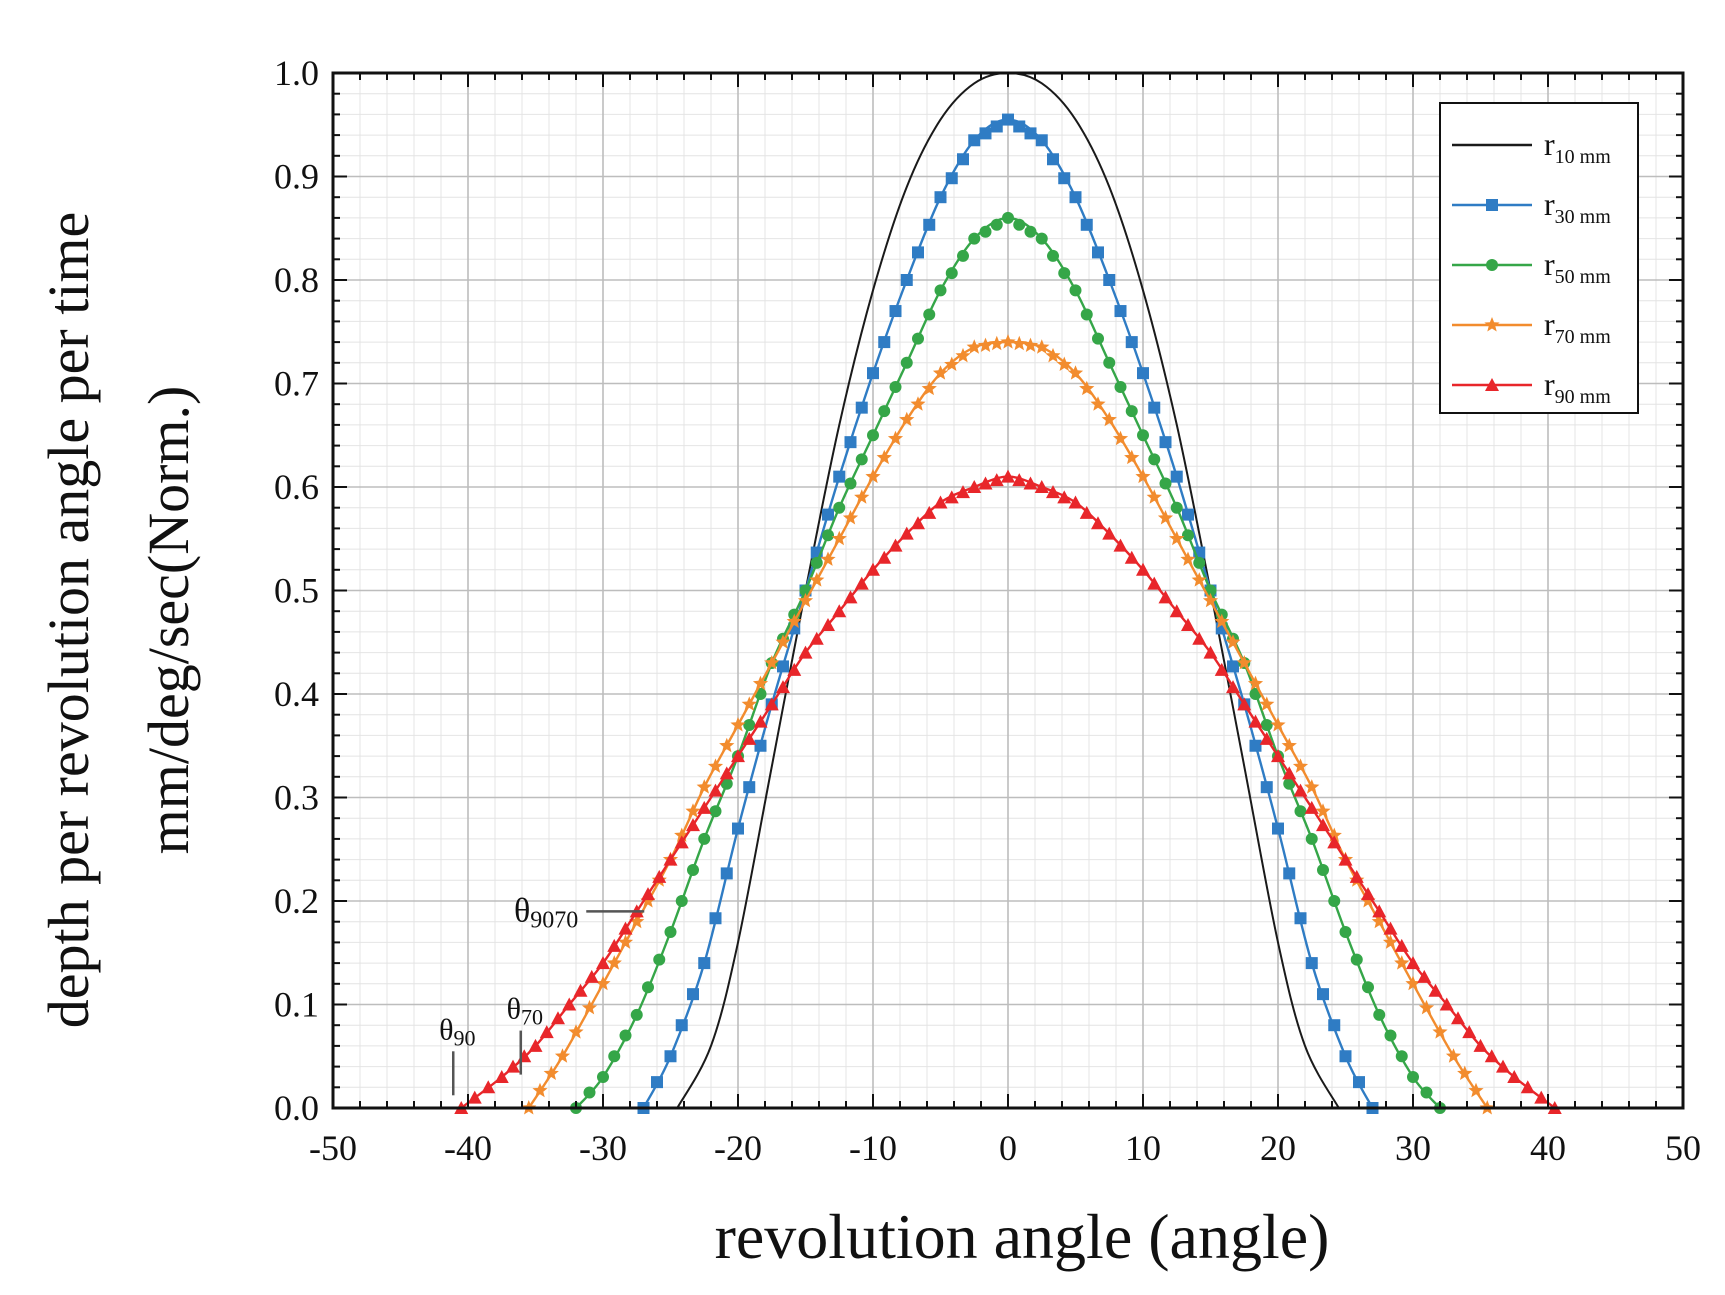  I want to click on annotation-theta-9070: θ9070, so click(579, 912).